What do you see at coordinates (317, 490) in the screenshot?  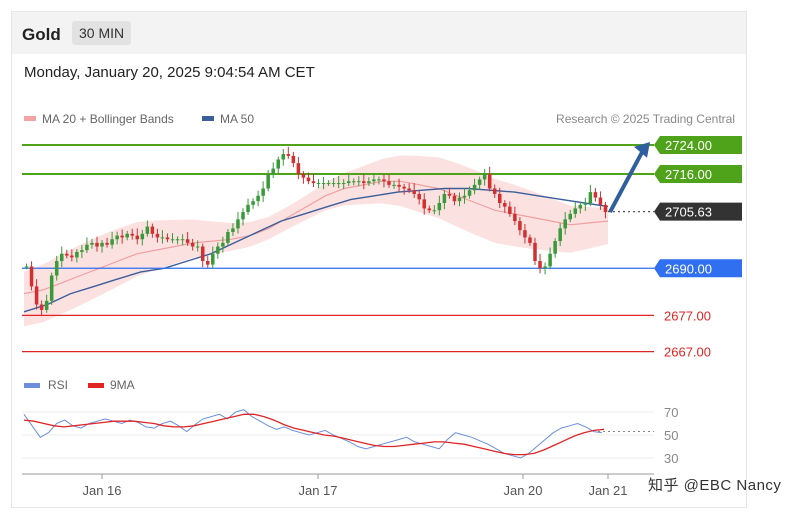 I see `x-tick-label-1: Jan 17` at bounding box center [317, 490].